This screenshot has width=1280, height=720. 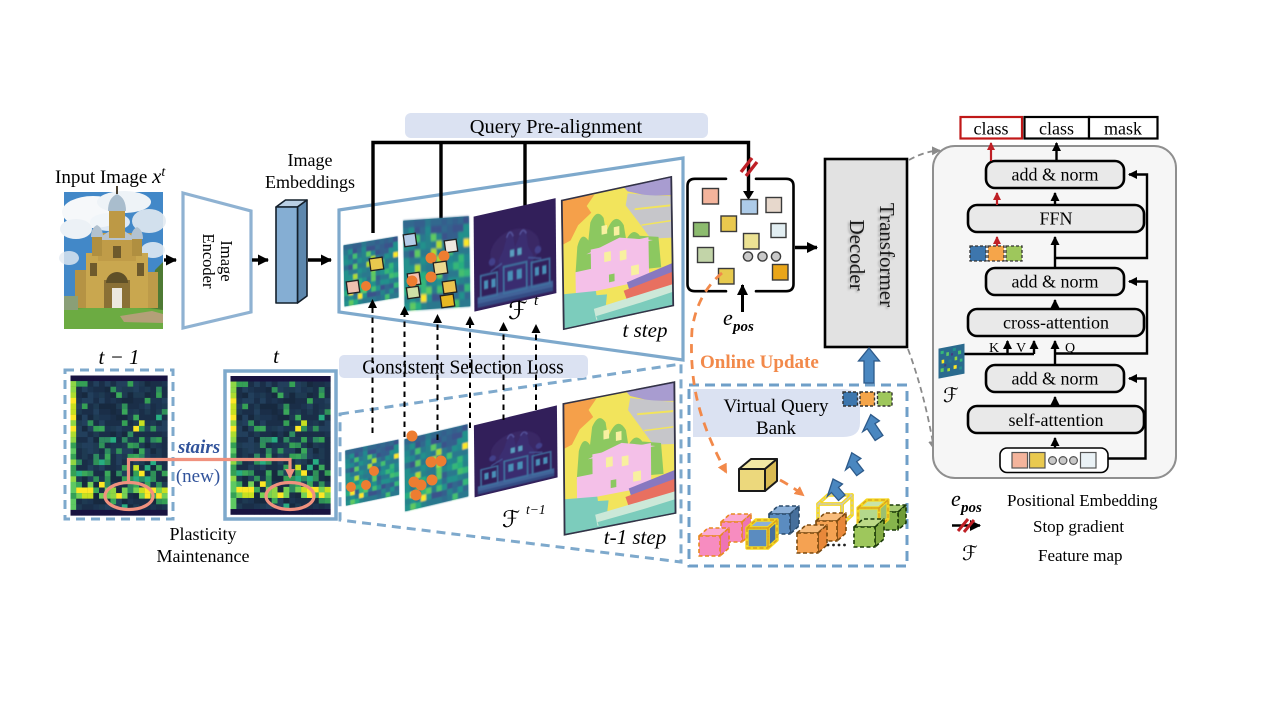 What do you see at coordinates (994, 348) in the screenshot?
I see `svg-text: K` at bounding box center [994, 348].